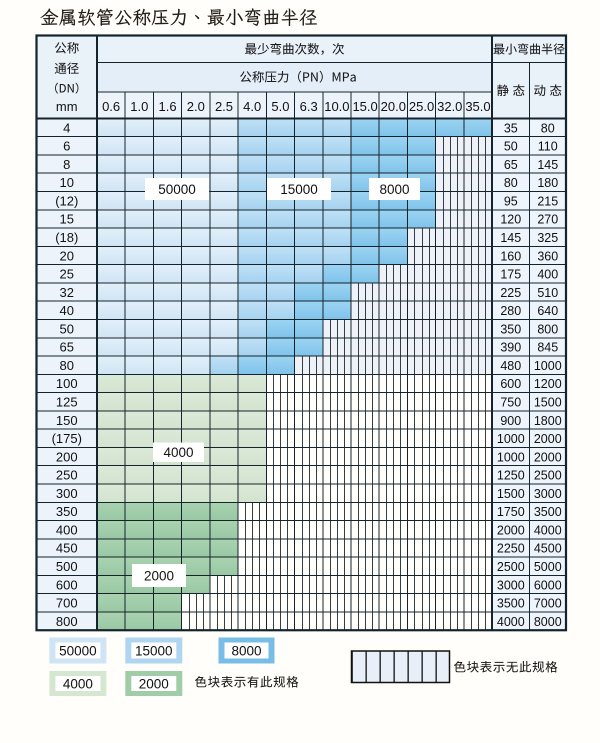 This screenshot has width=600, height=743. Describe the element at coordinates (511, 128) in the screenshot. I see `svg-text: 35` at that location.